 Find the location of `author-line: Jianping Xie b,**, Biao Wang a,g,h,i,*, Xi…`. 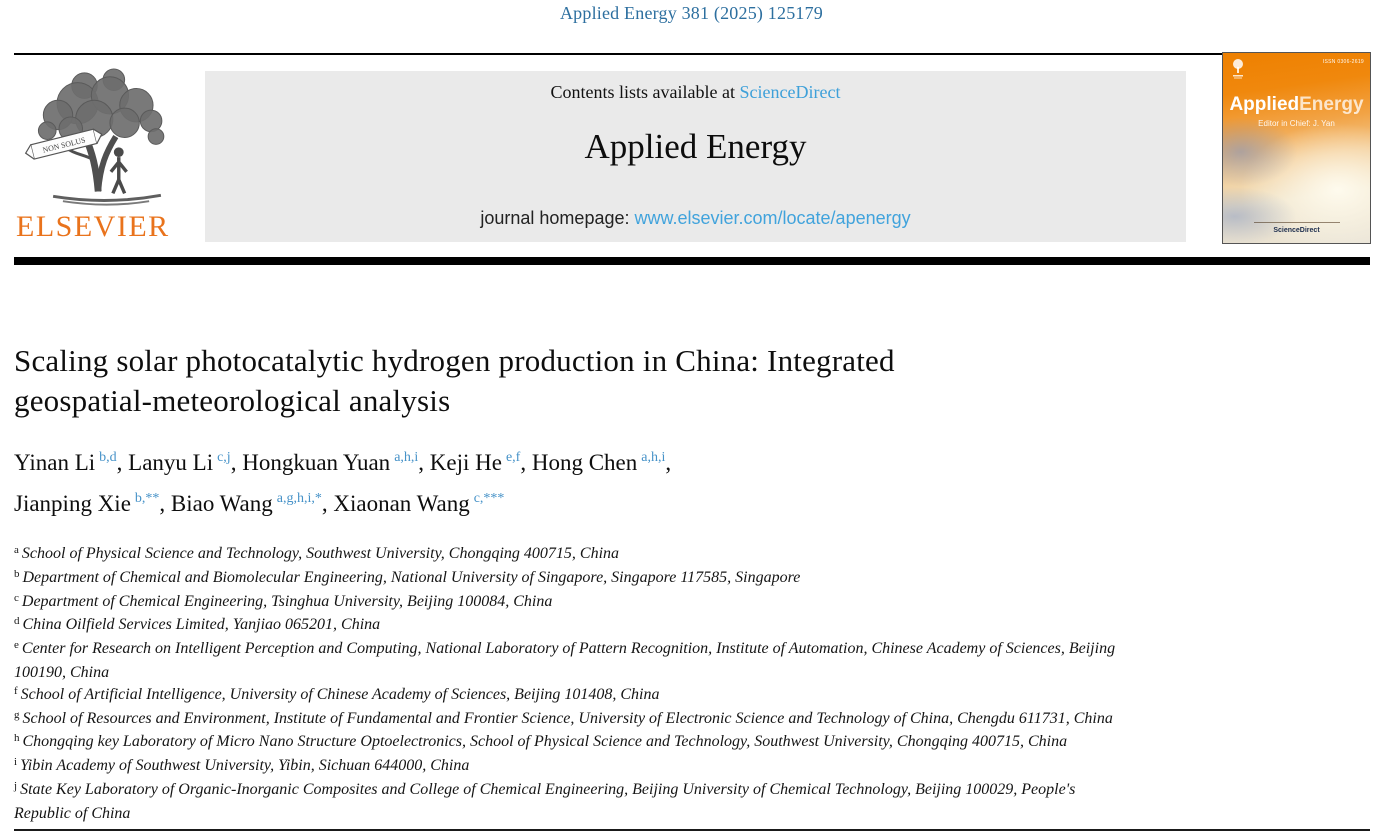

author-line: Jianping Xie b,**, Biao Wang a,g,h,i,*, Xi… is located at coordinates (342, 505).